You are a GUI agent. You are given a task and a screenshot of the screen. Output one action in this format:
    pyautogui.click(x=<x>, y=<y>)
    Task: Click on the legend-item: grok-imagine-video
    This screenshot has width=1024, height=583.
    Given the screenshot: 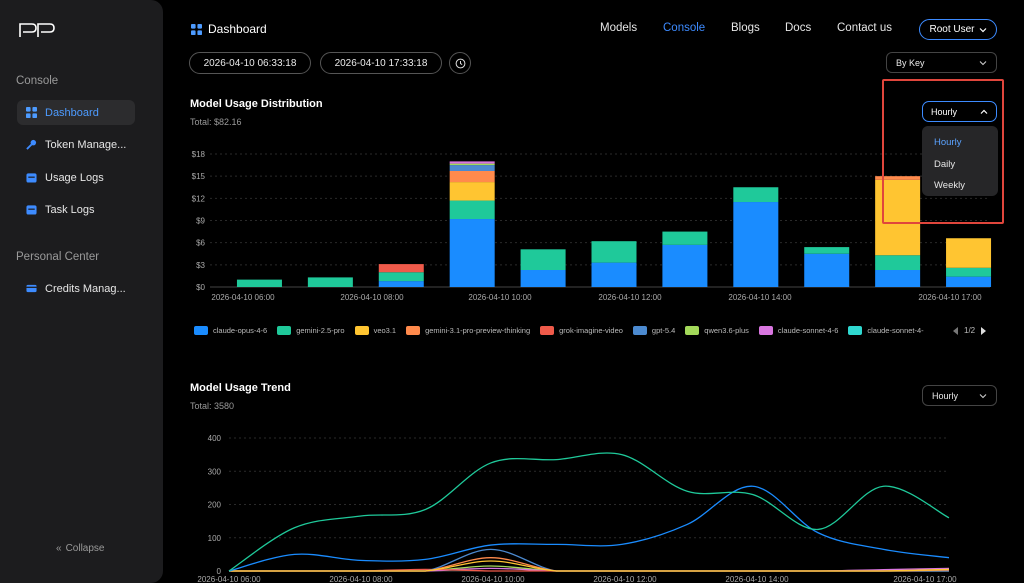 What is the action you would take?
    pyautogui.click(x=581, y=330)
    